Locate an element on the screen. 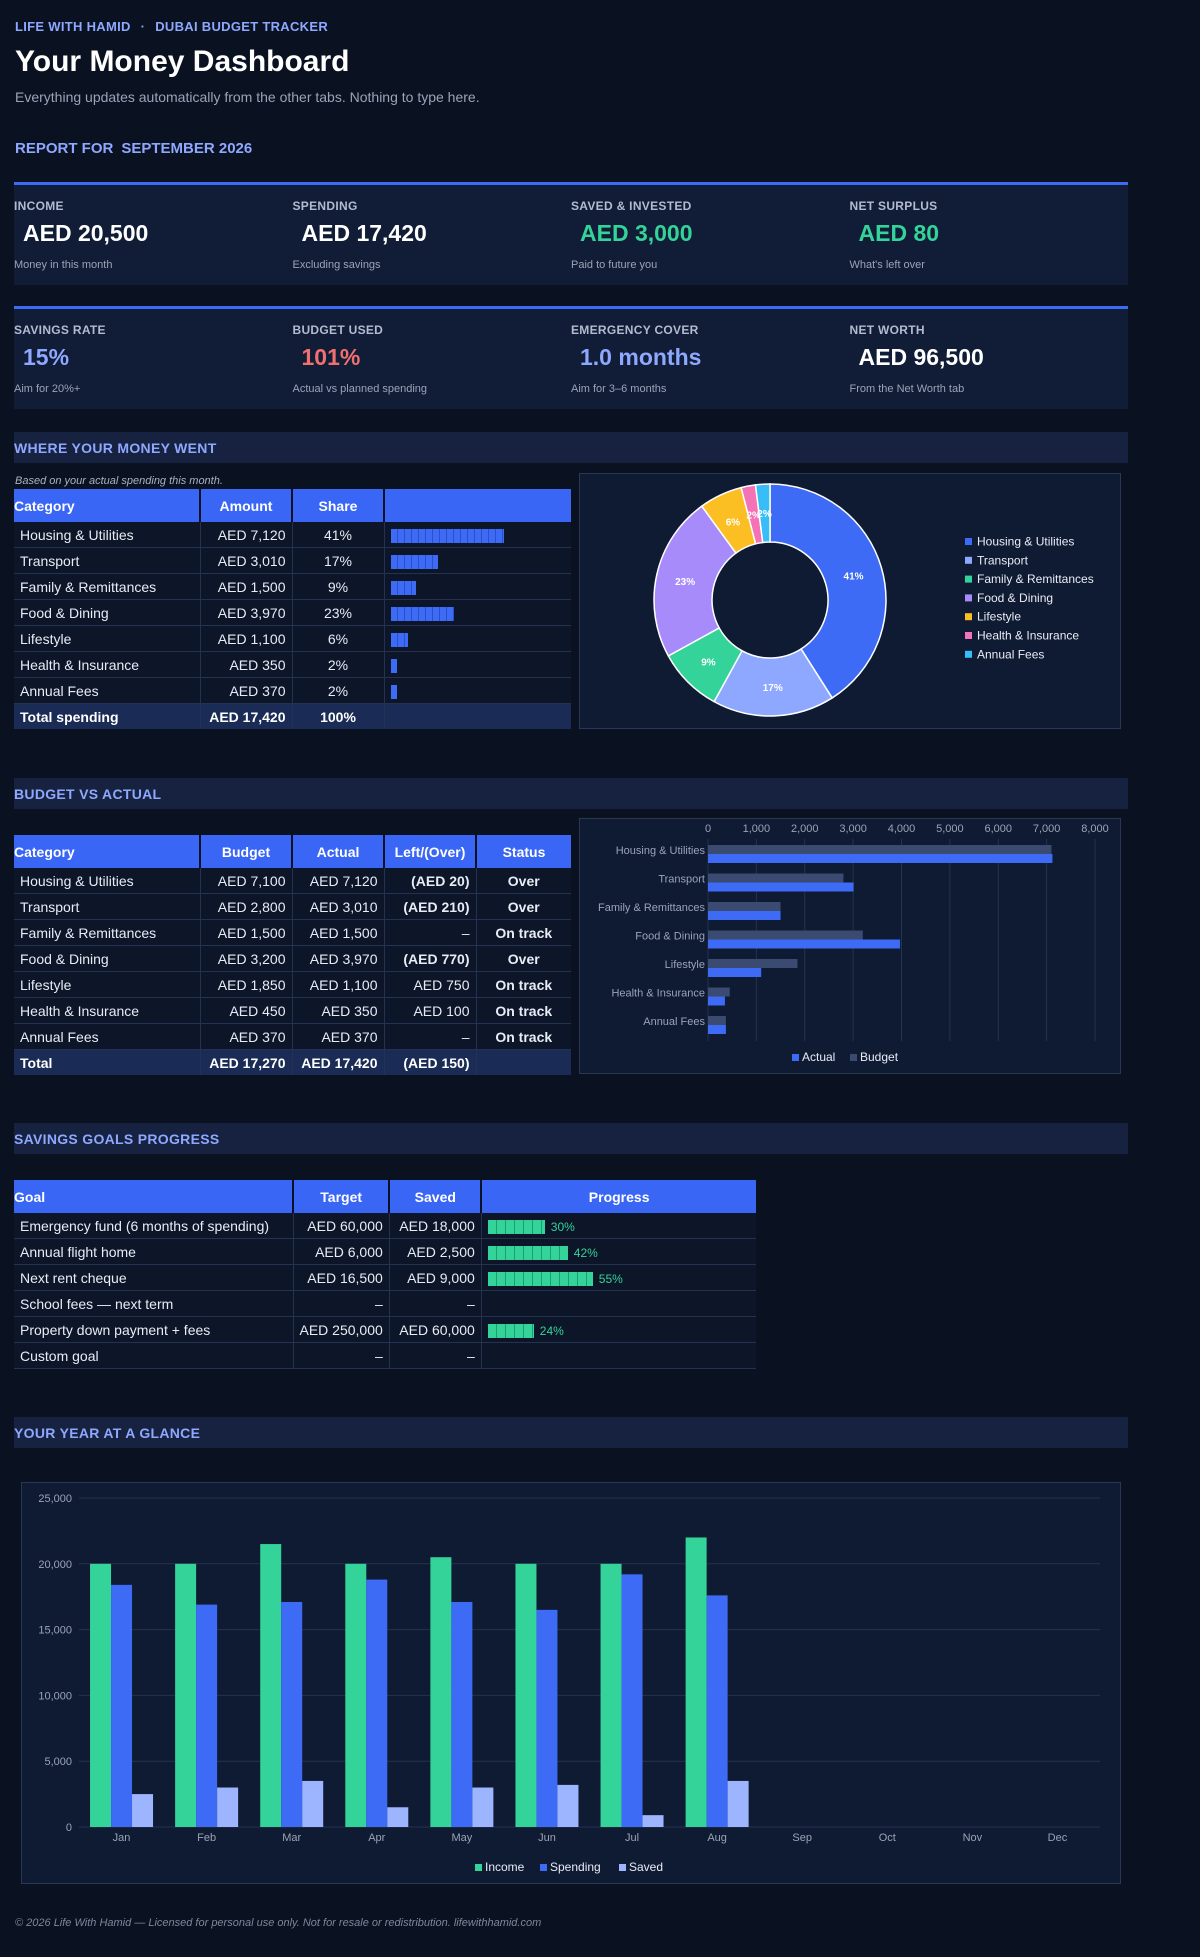  category-cell: Health & Insurance is located at coordinates (107, 1010).